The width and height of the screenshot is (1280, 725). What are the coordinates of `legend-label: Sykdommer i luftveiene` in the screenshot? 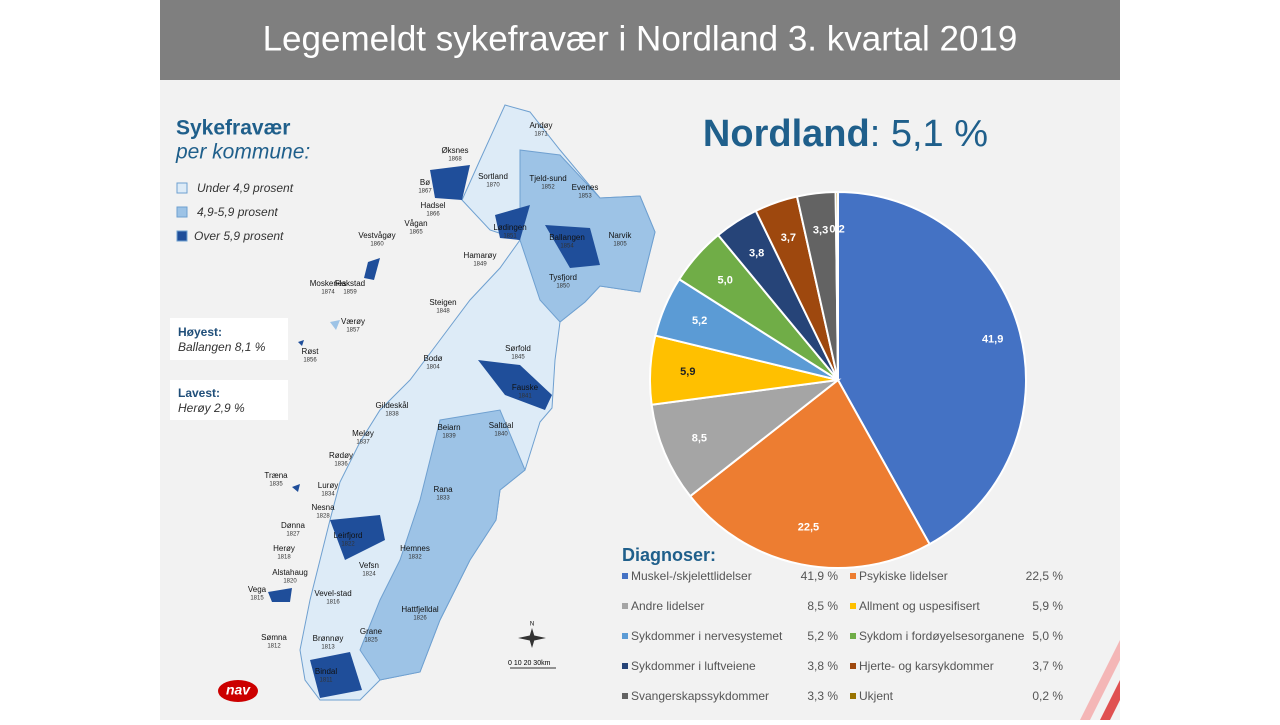 It's located at (693, 666).